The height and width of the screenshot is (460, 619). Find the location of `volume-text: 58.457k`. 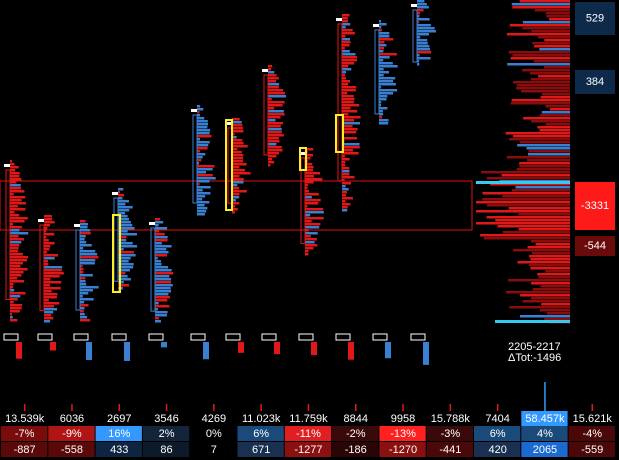

volume-text: 58.457k is located at coordinates (545, 419).